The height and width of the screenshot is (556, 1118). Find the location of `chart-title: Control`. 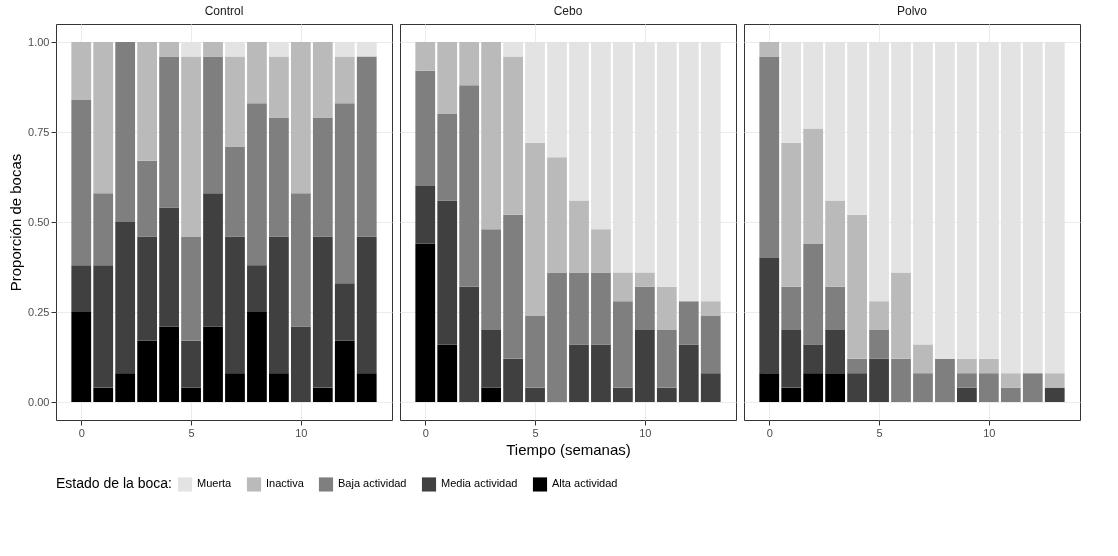

chart-title: Control is located at coordinates (224, 11).